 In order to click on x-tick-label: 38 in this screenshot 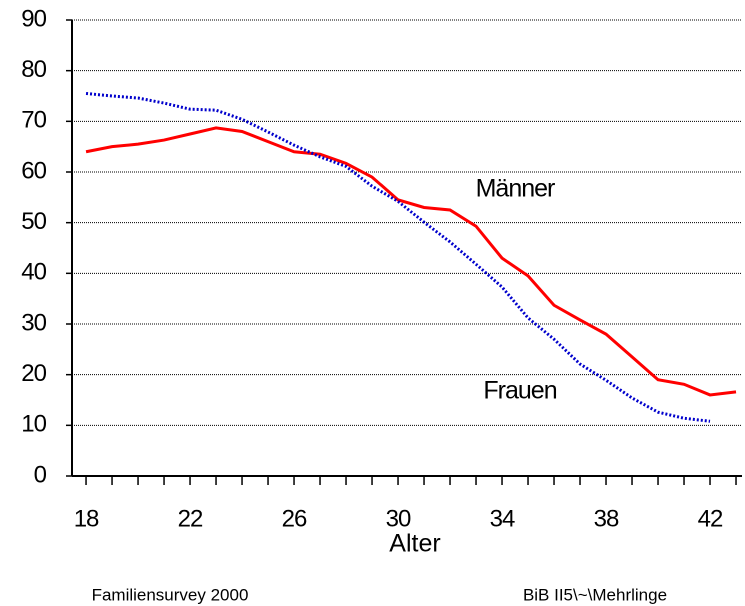, I will do `click(606, 518)`.